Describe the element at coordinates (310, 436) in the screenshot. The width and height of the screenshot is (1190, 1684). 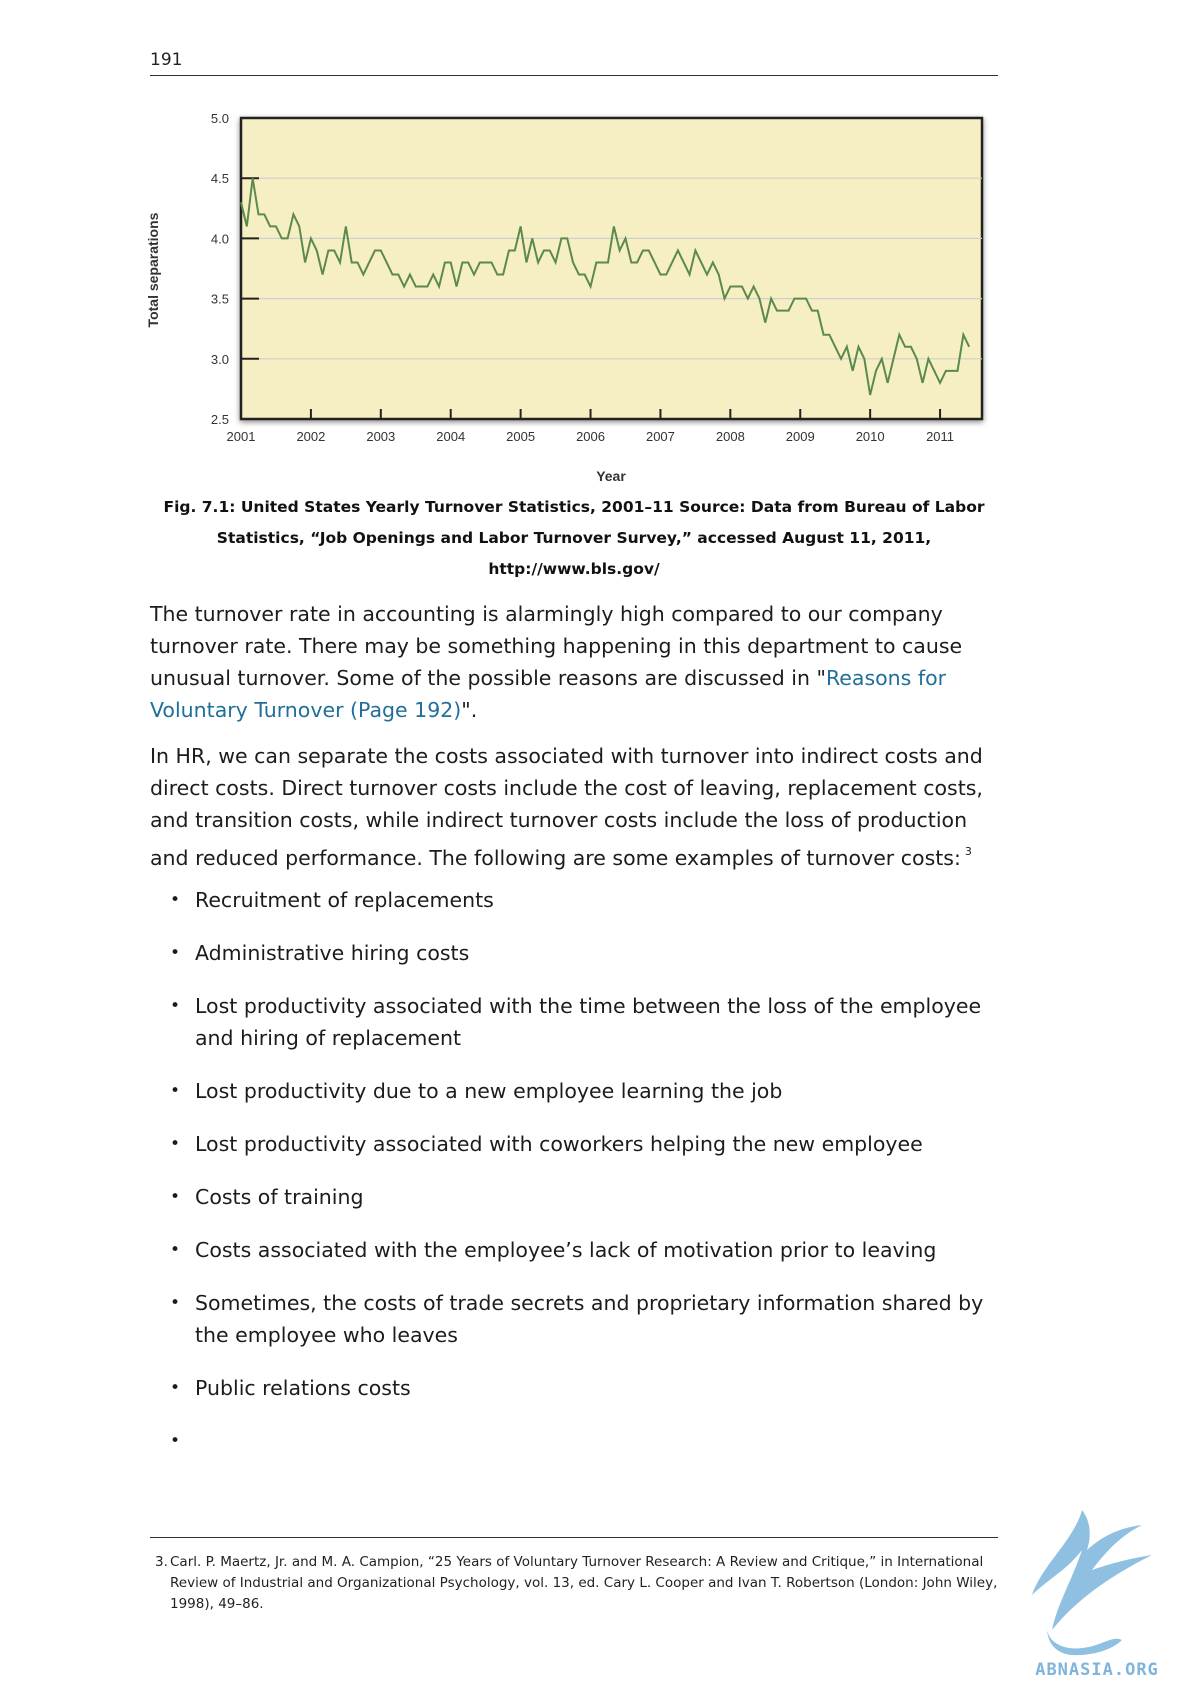
I see `x-tick-label: 2002` at that location.